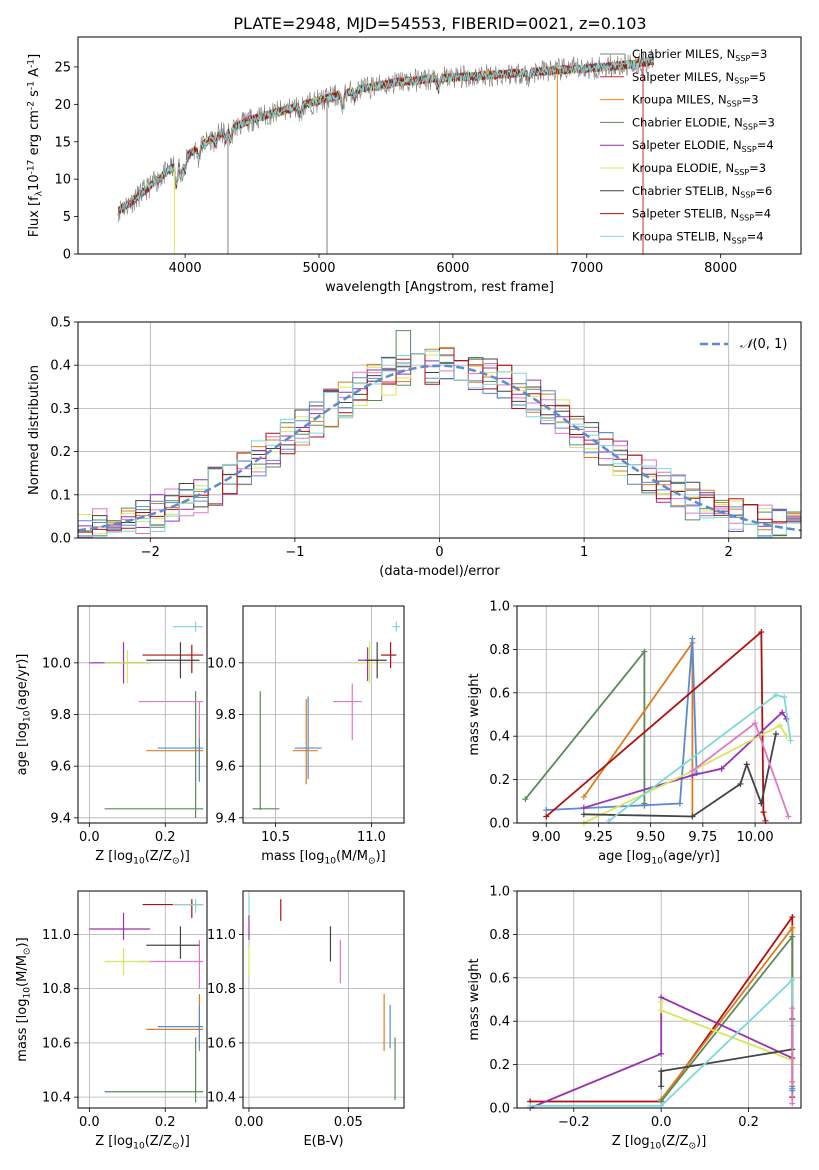 The width and height of the screenshot is (819, 1170). What do you see at coordinates (792, 927) in the screenshot?
I see `weight-z-series-1-marker` at bounding box center [792, 927].